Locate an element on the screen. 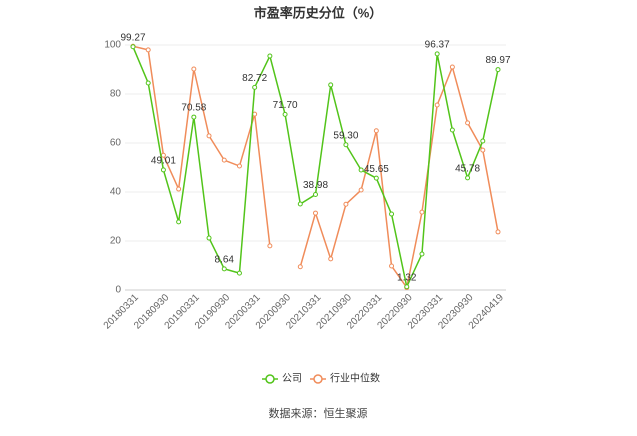 Image resolution: width=637 pixels, height=436 pixels. data-label: 82.72 is located at coordinates (254, 78).